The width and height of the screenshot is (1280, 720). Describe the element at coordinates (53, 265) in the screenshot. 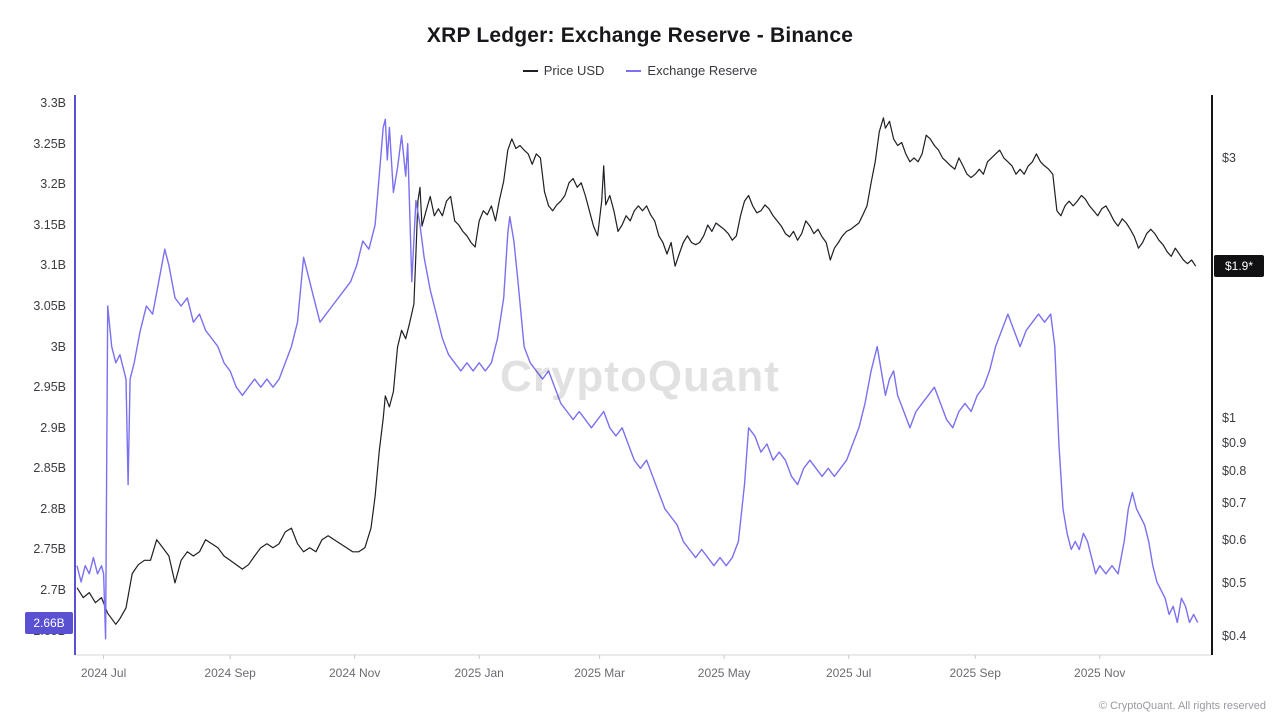

I see `y-left-tick-label: 3.1B` at that location.